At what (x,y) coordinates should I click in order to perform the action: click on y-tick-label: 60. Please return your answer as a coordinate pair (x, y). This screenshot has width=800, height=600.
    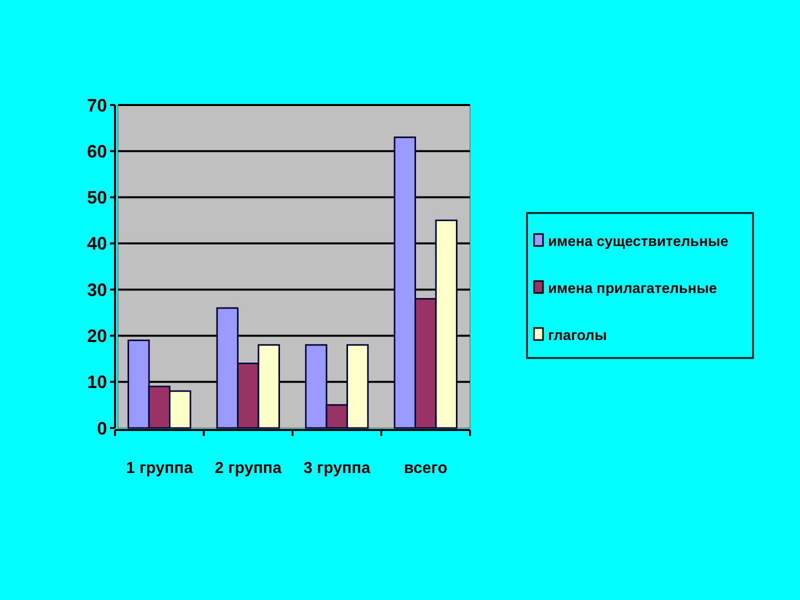
    Looking at the image, I should click on (96, 151).